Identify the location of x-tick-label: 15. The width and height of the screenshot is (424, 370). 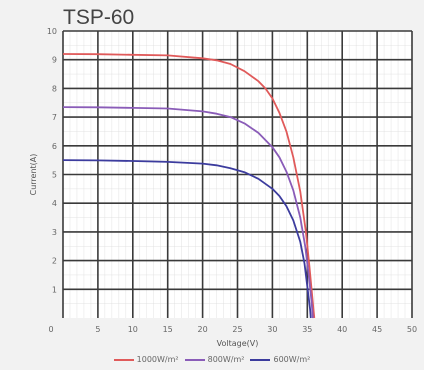
(168, 329).